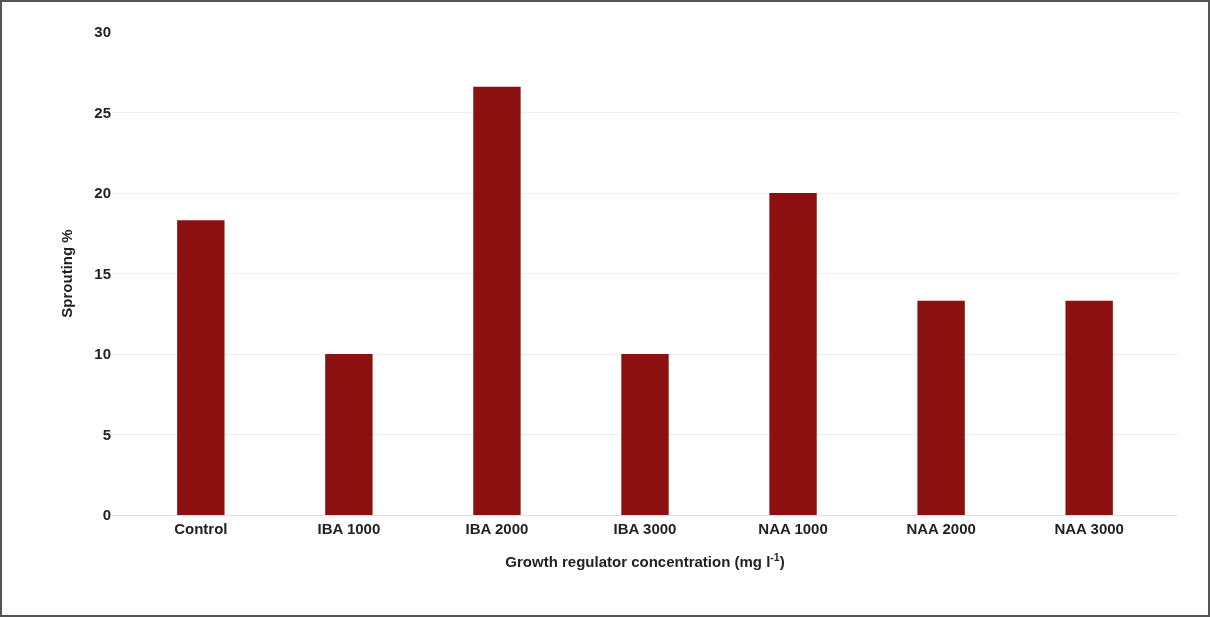 This screenshot has width=1210, height=617. Describe the element at coordinates (106, 515) in the screenshot. I see `y-tick-label: 0` at that location.